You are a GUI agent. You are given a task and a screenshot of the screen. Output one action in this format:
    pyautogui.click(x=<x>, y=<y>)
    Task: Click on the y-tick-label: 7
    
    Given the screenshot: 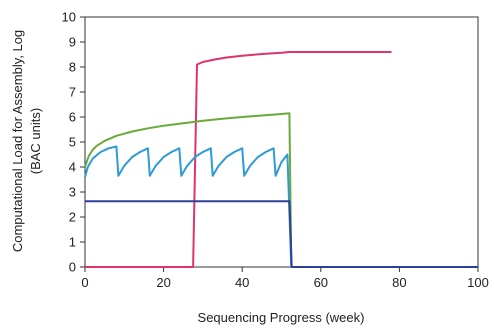 What is the action you would take?
    pyautogui.click(x=72, y=92)
    